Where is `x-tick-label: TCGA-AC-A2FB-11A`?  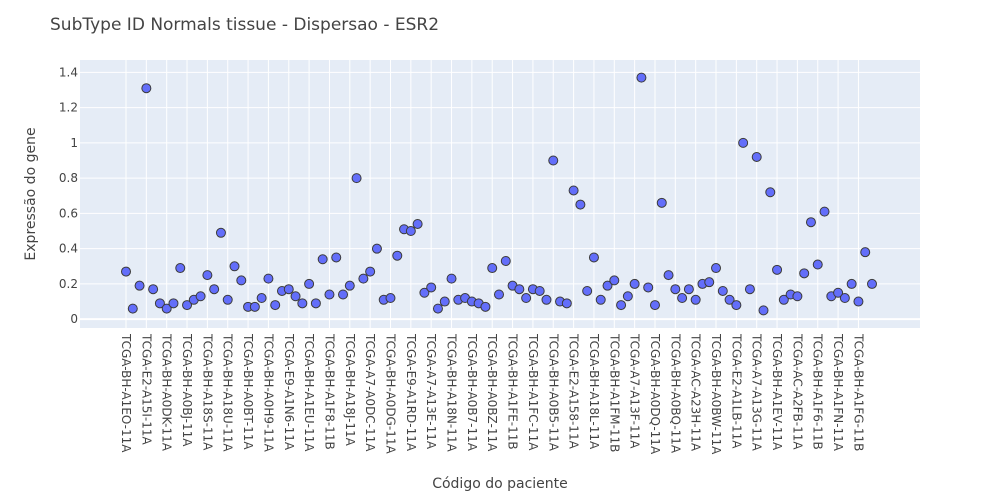
x-tick-label: TCGA-AC-A2FB-11A is located at coordinates (797, 391).